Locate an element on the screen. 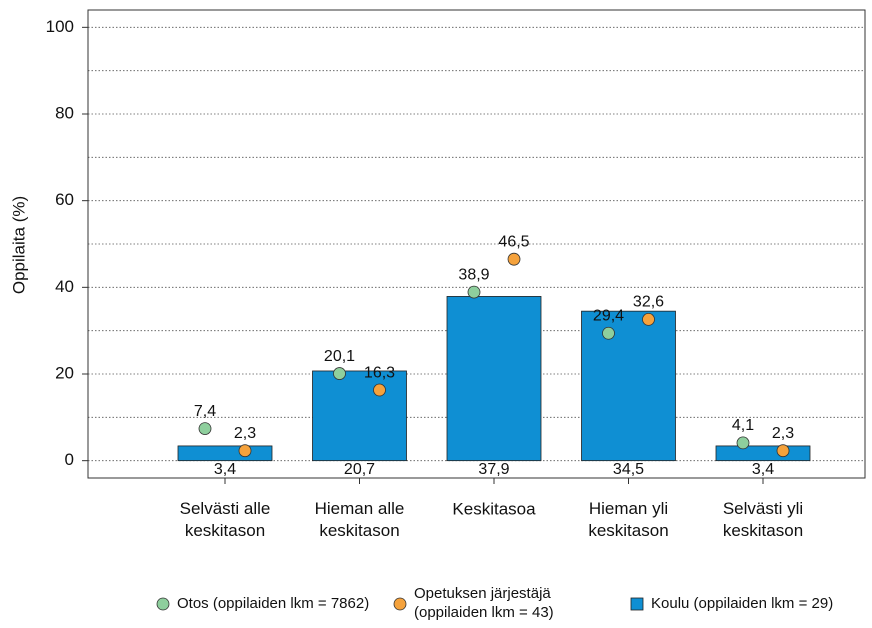 The height and width of the screenshot is (628, 872). x-tick-label: Keskitasoa is located at coordinates (494, 508).